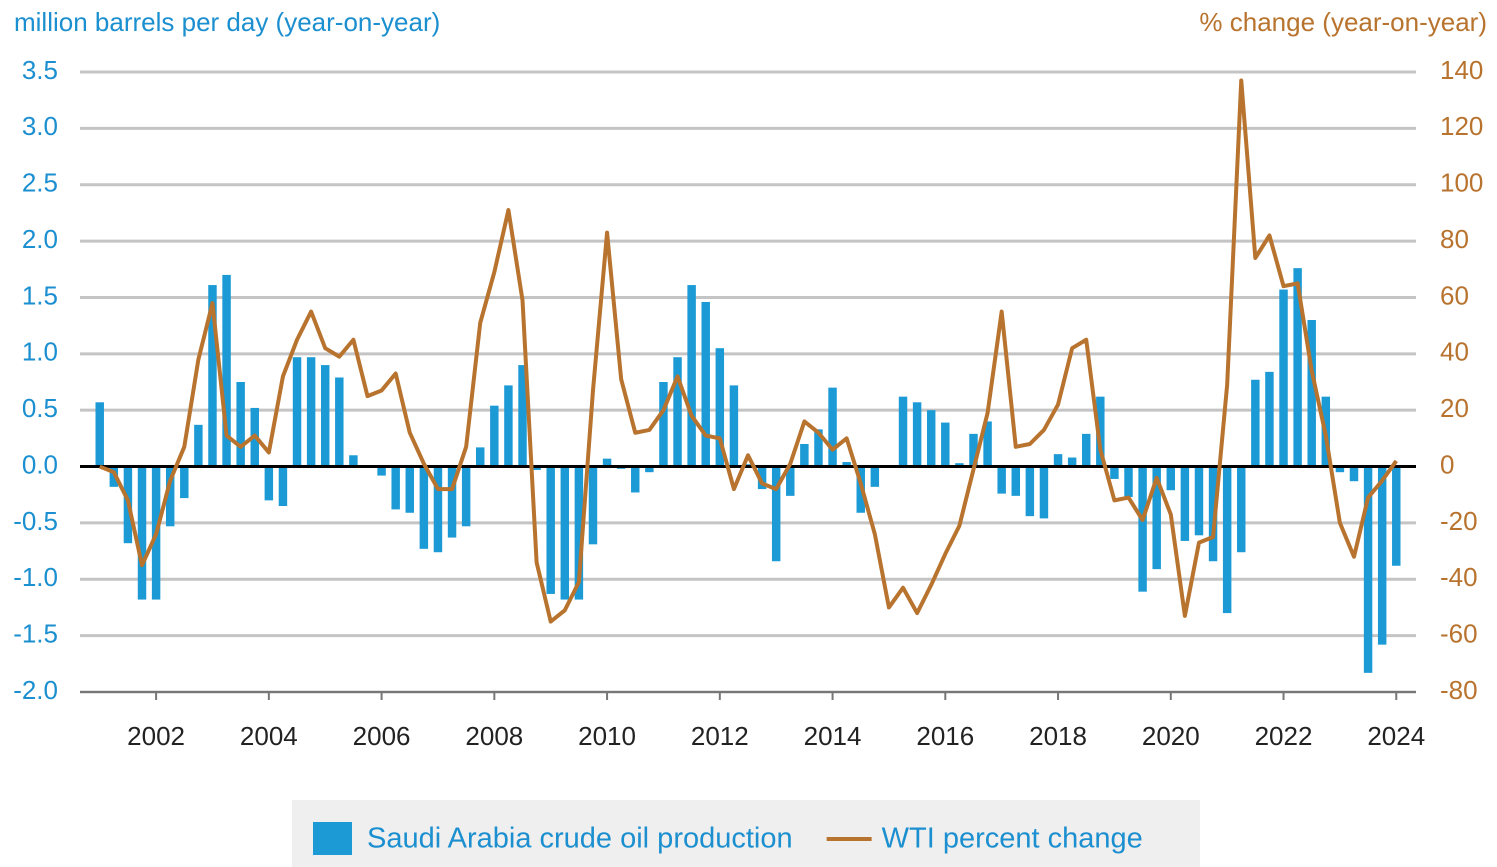  What do you see at coordinates (40, 464) in the screenshot?
I see `y-tick-label: 0.0` at bounding box center [40, 464].